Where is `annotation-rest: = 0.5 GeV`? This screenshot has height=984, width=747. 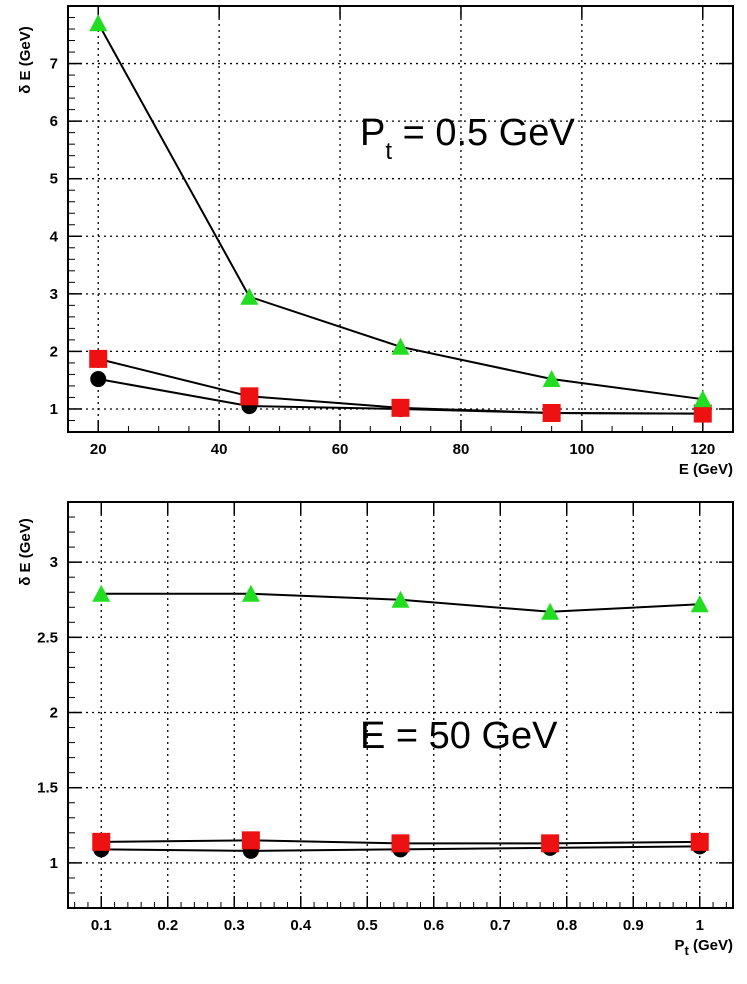
annotation-rest: = 0.5 GeV is located at coordinates (483, 133).